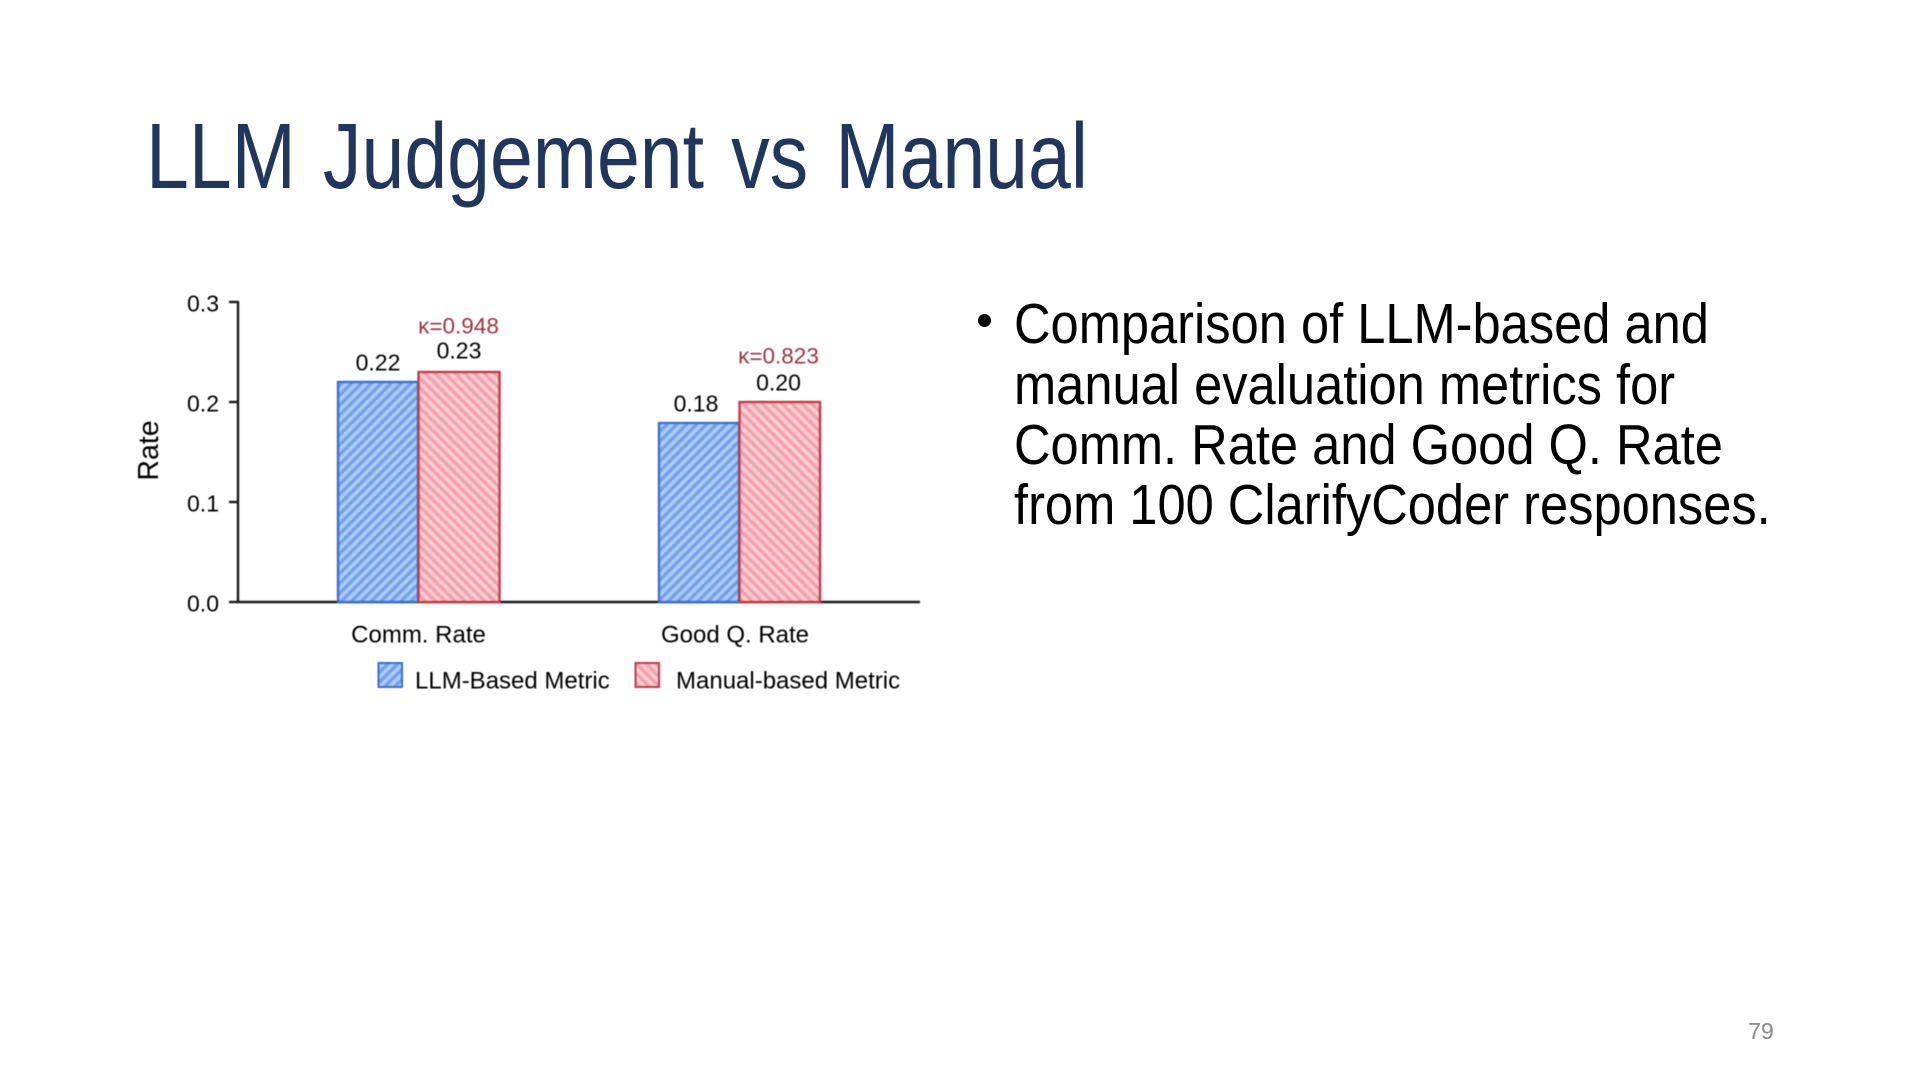 The width and height of the screenshot is (1920, 1080). Describe the element at coordinates (788, 681) in the screenshot. I see `svg-text: Manual-based Metric` at that location.